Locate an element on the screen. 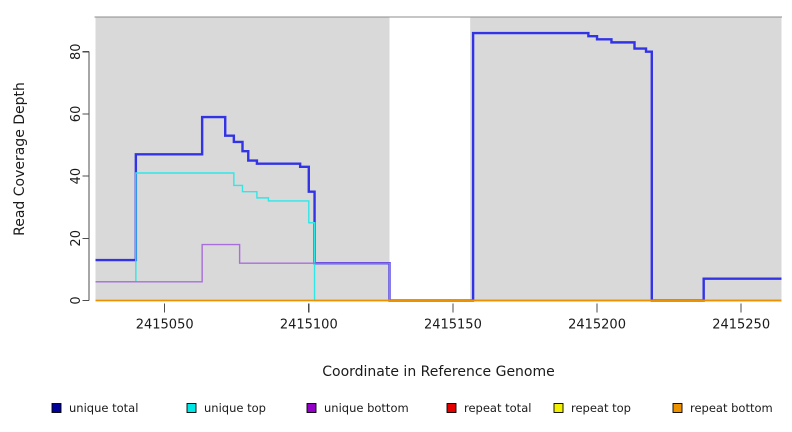 Image resolution: width=792 pixels, height=432 pixels. legend-label-unique-total: unique total is located at coordinates (103, 408).